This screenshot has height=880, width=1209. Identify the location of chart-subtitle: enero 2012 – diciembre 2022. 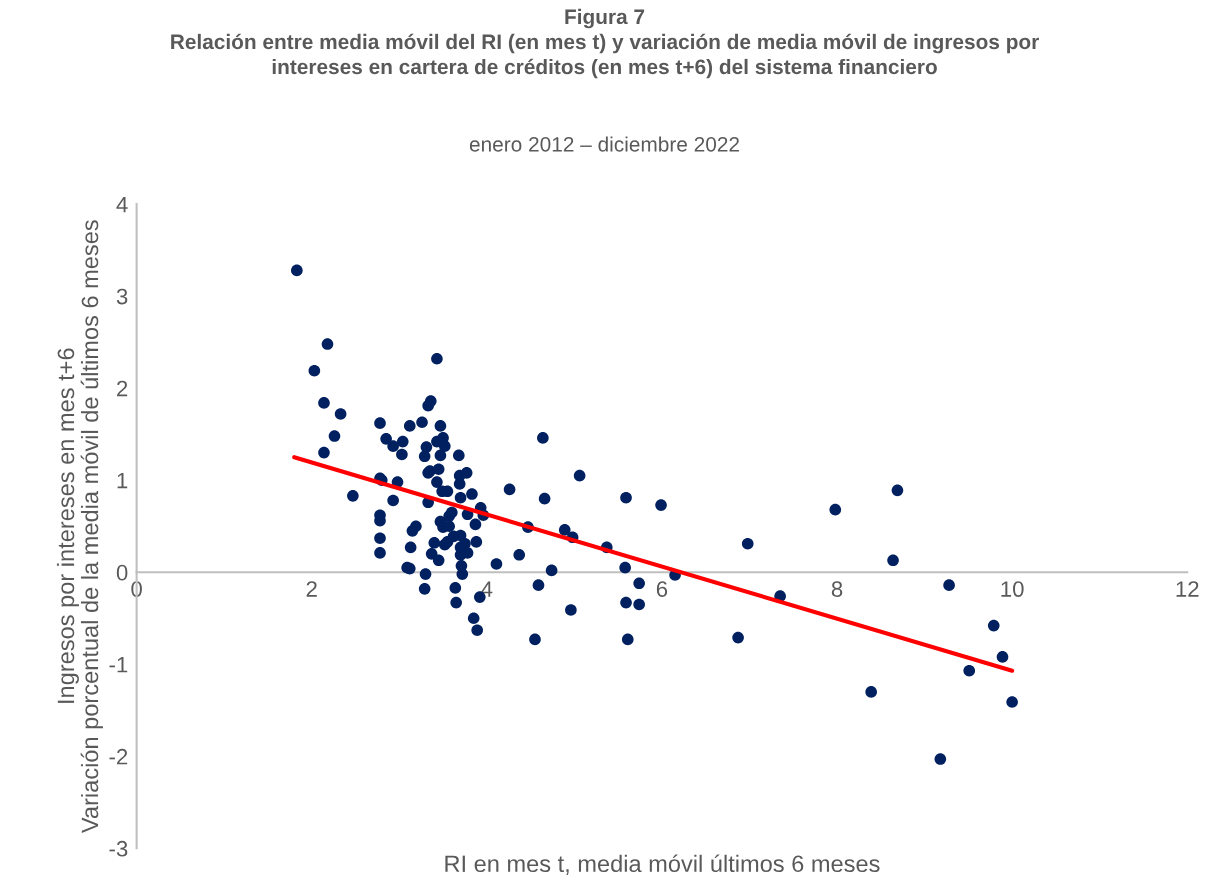
(604, 144).